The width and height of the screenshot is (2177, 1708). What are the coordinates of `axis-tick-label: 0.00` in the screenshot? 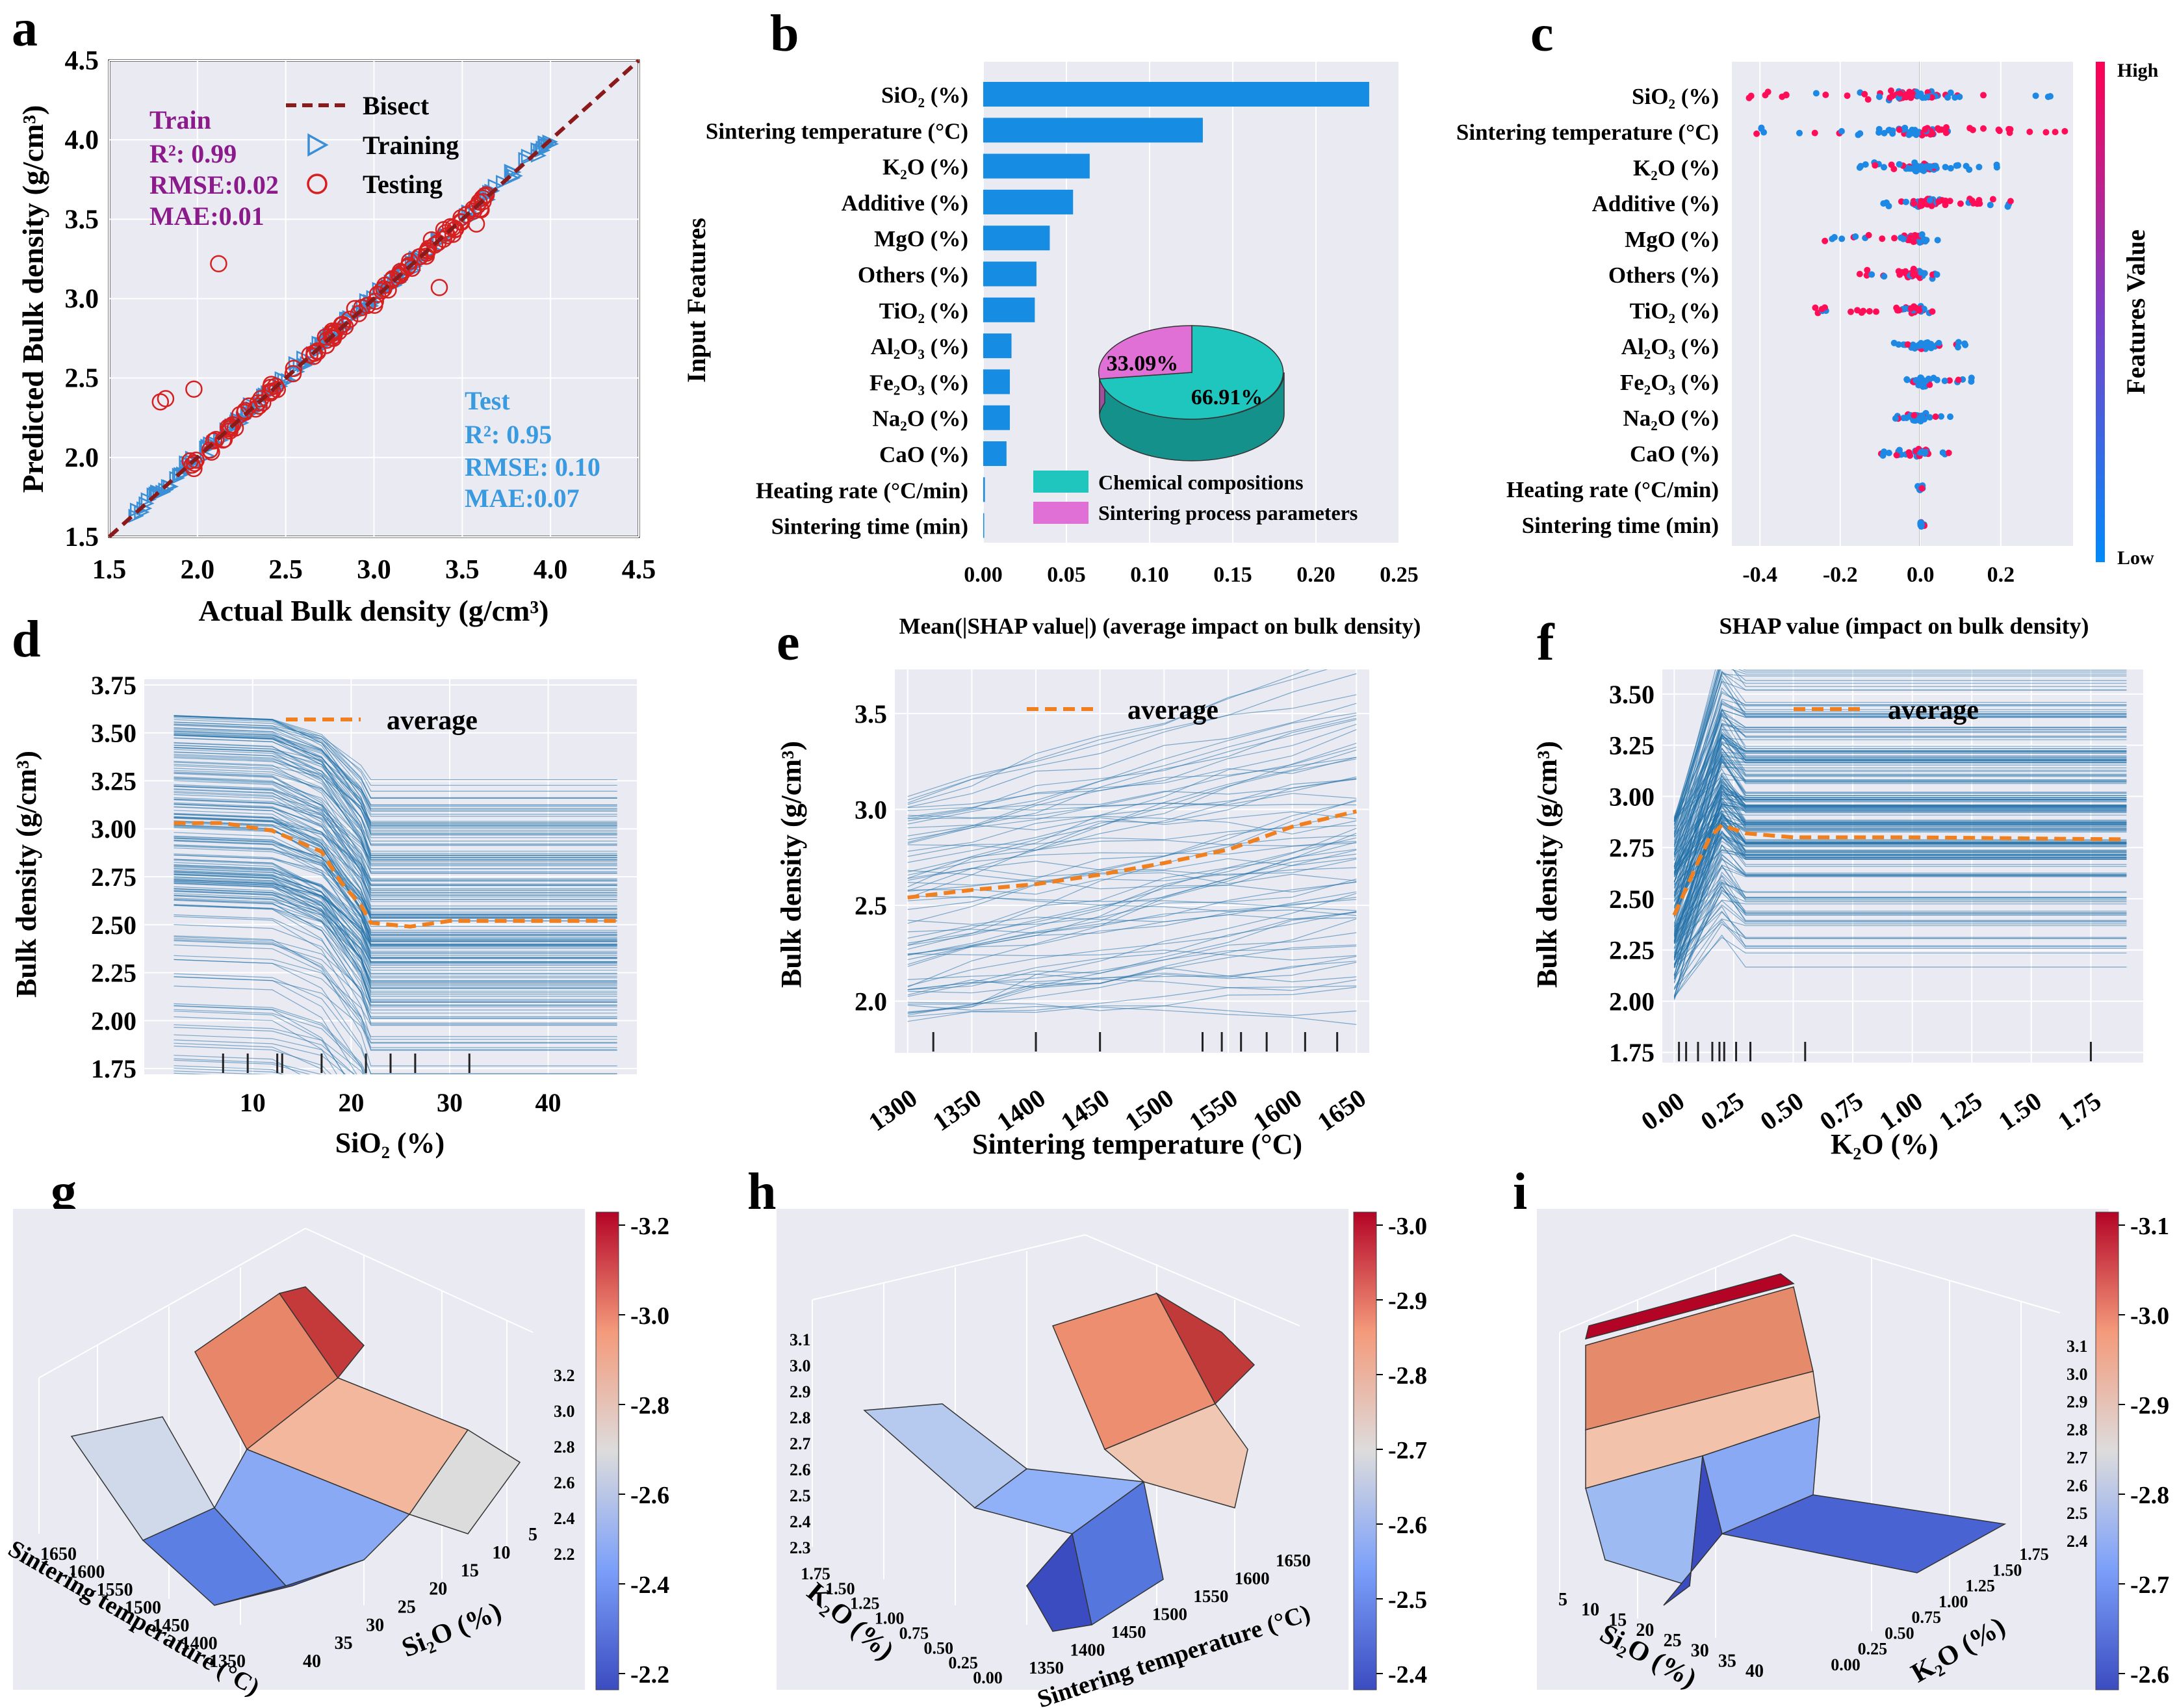 It's located at (988, 1677).